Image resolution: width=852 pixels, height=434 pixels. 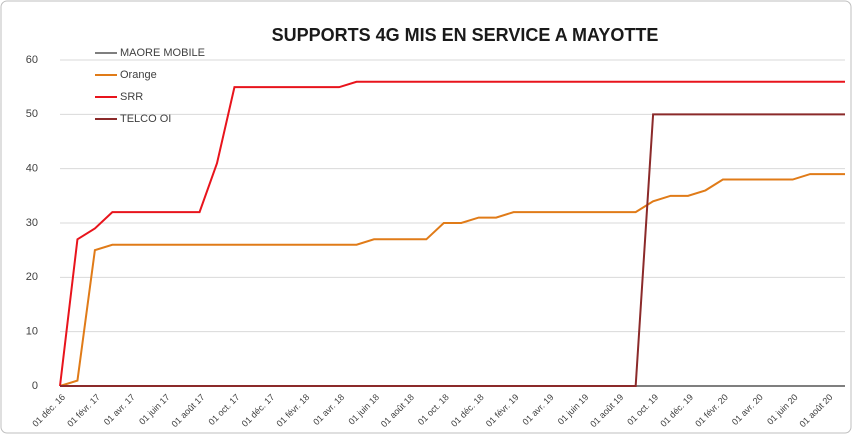 What do you see at coordinates (35, 386) in the screenshot?
I see `y-tick-label: 0` at bounding box center [35, 386].